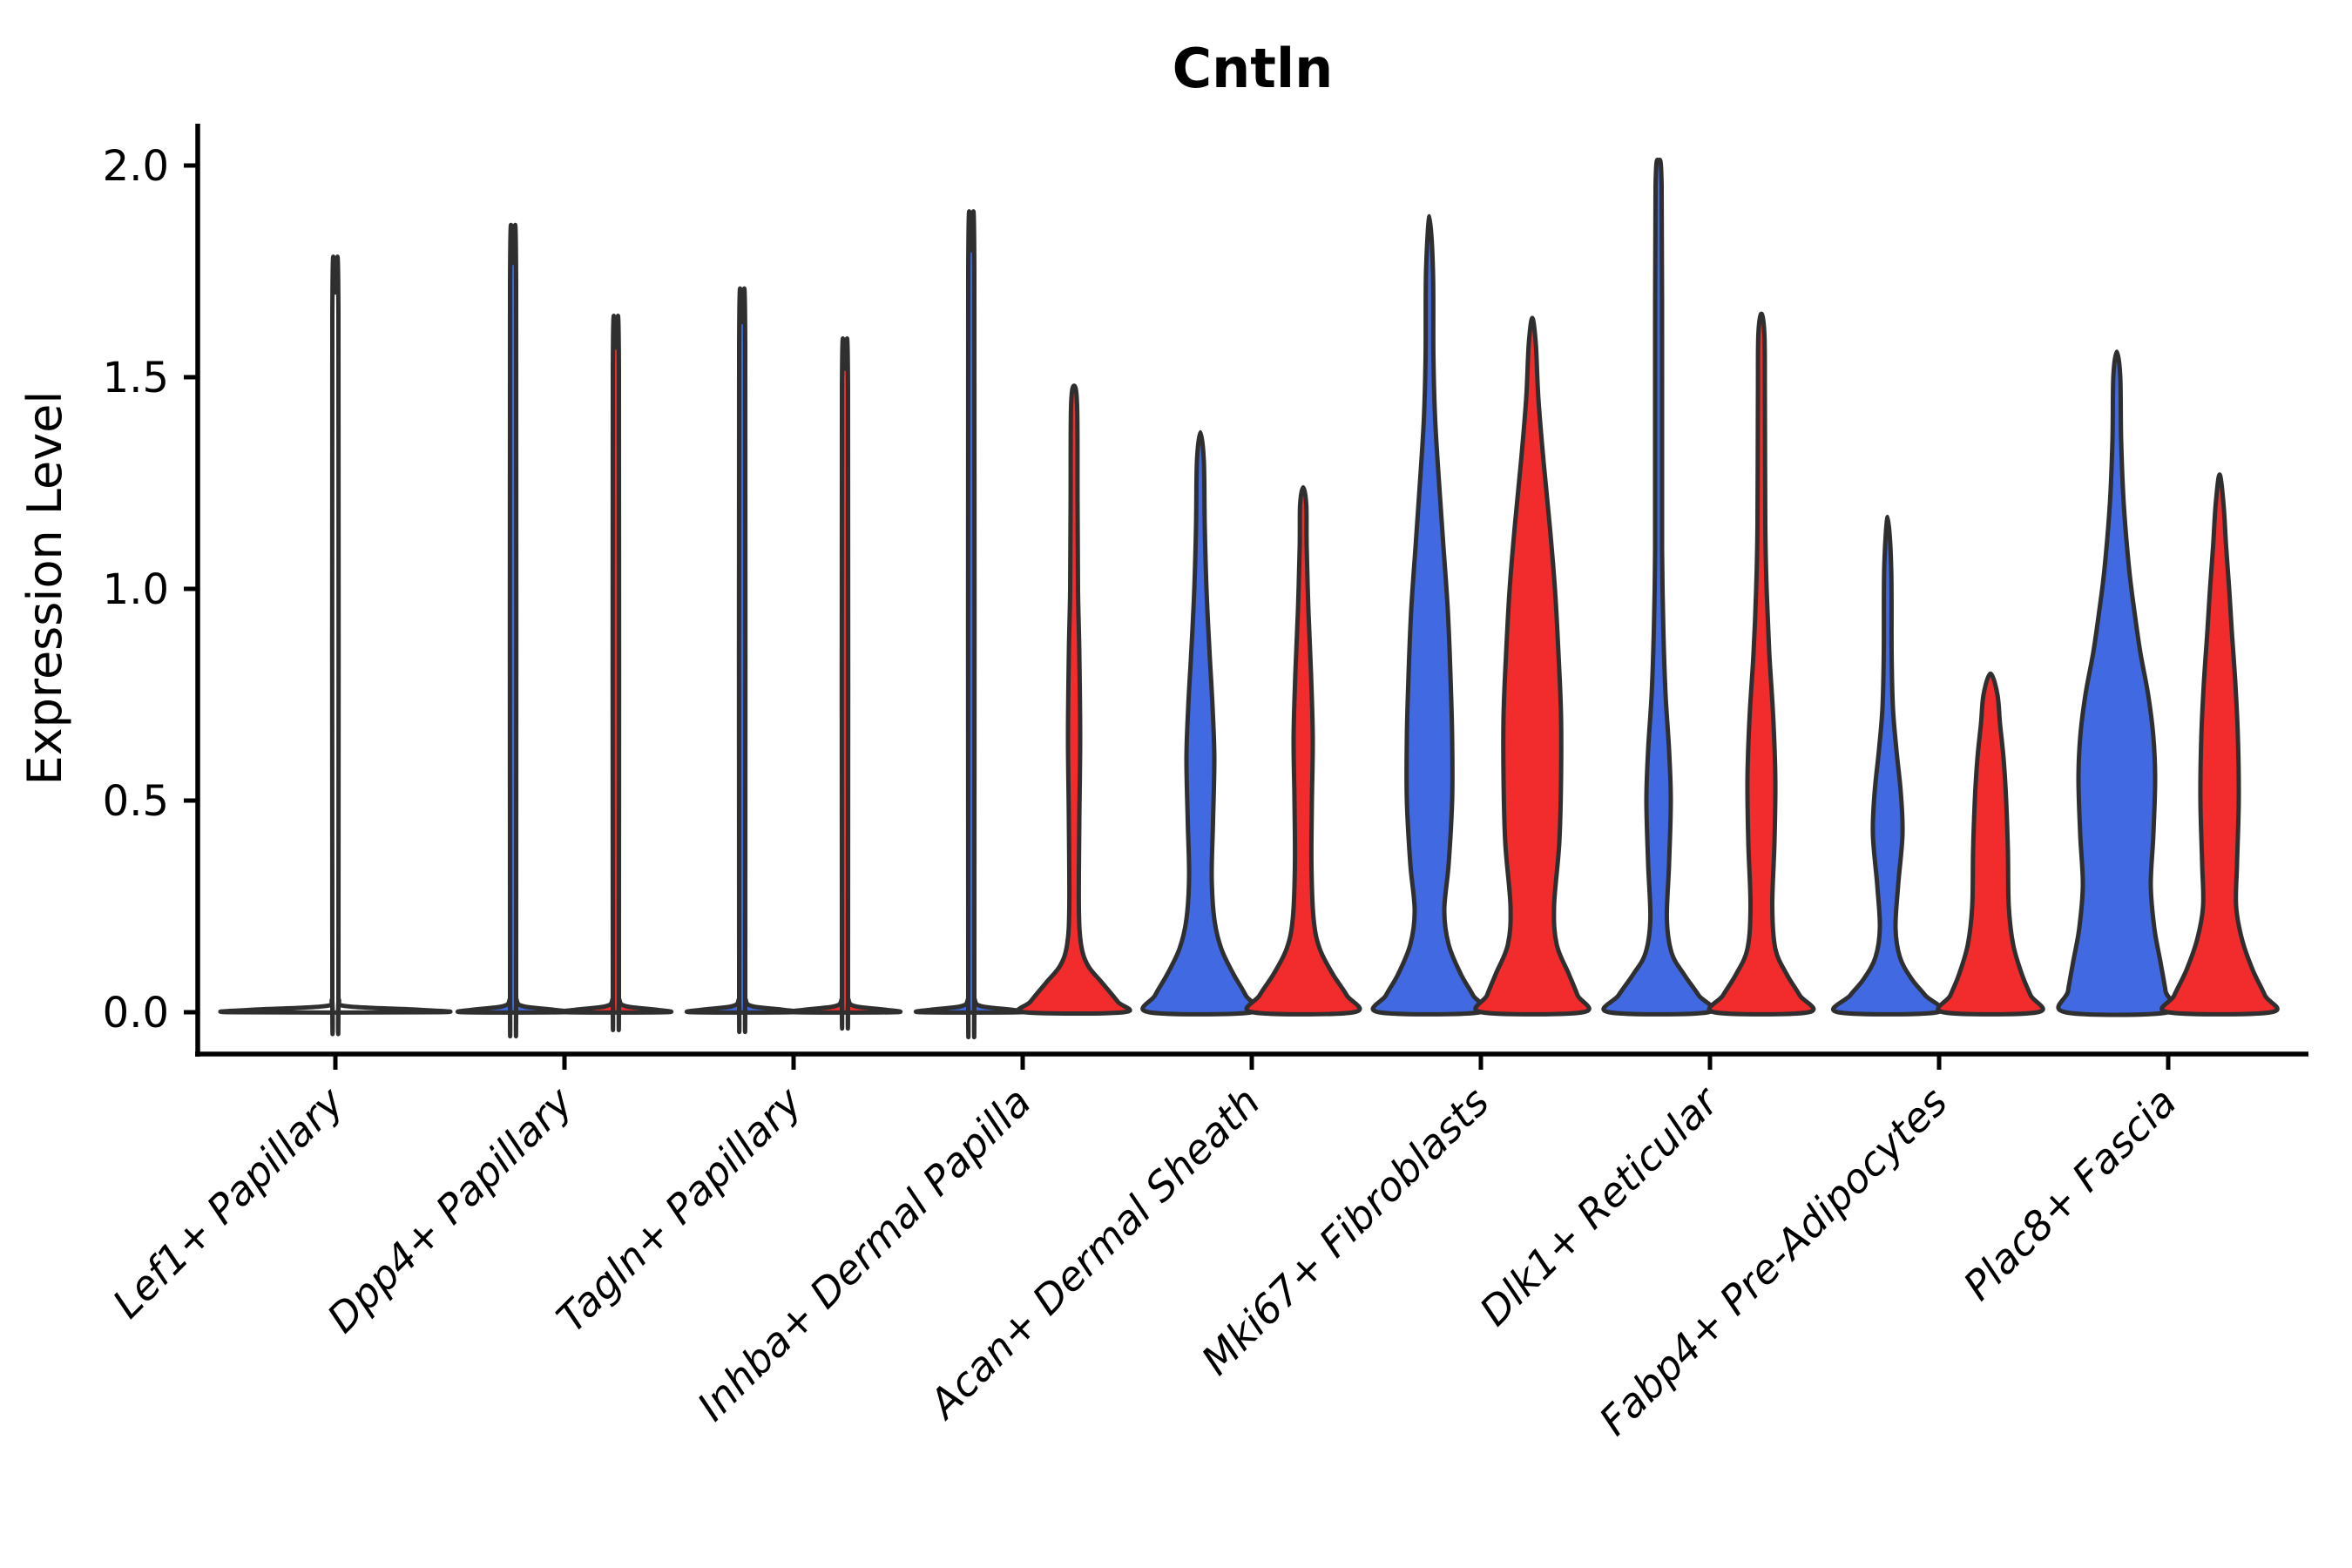  What do you see at coordinates (136, 166) in the screenshot?
I see `y-tick-label: 2.0` at bounding box center [136, 166].